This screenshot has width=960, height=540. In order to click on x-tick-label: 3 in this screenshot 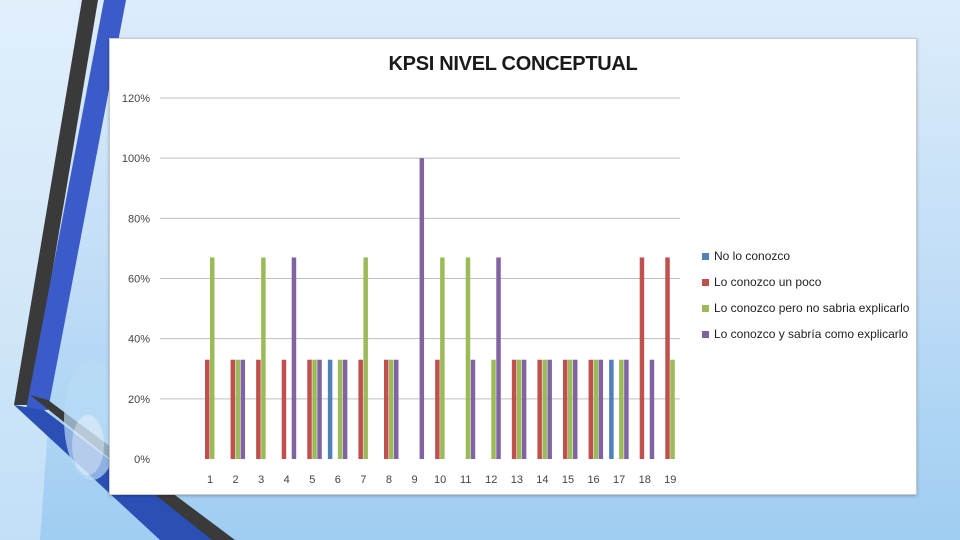, I will do `click(261, 480)`.